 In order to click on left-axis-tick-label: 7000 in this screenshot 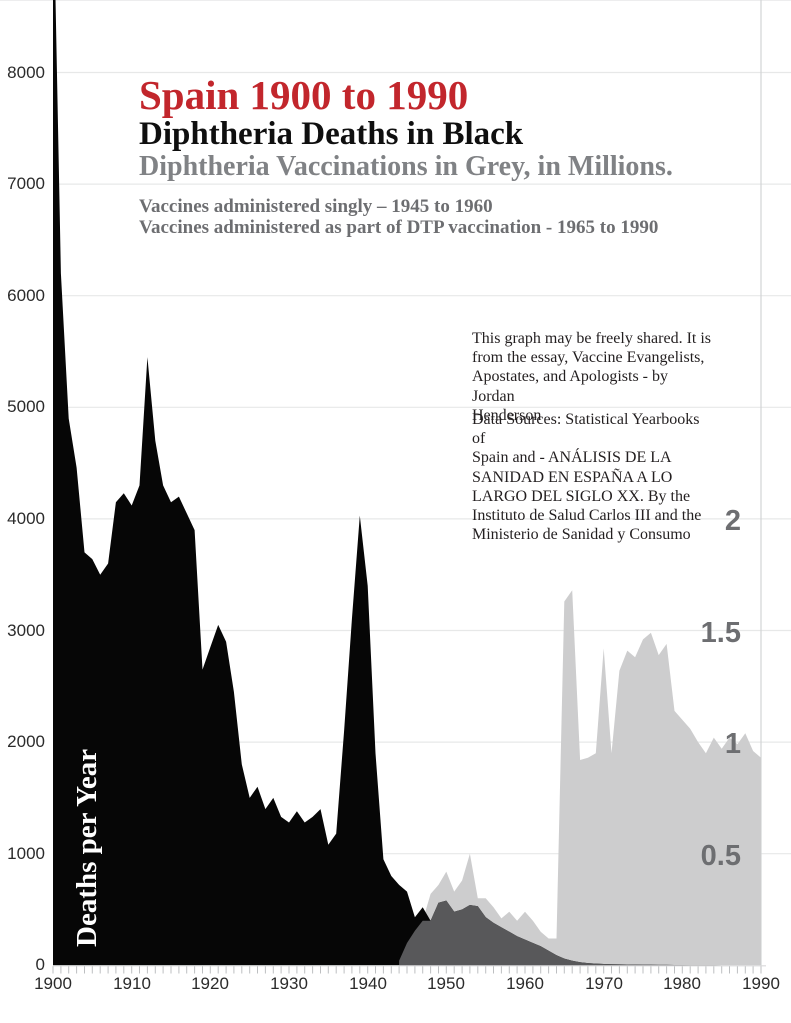, I will do `click(26, 183)`.